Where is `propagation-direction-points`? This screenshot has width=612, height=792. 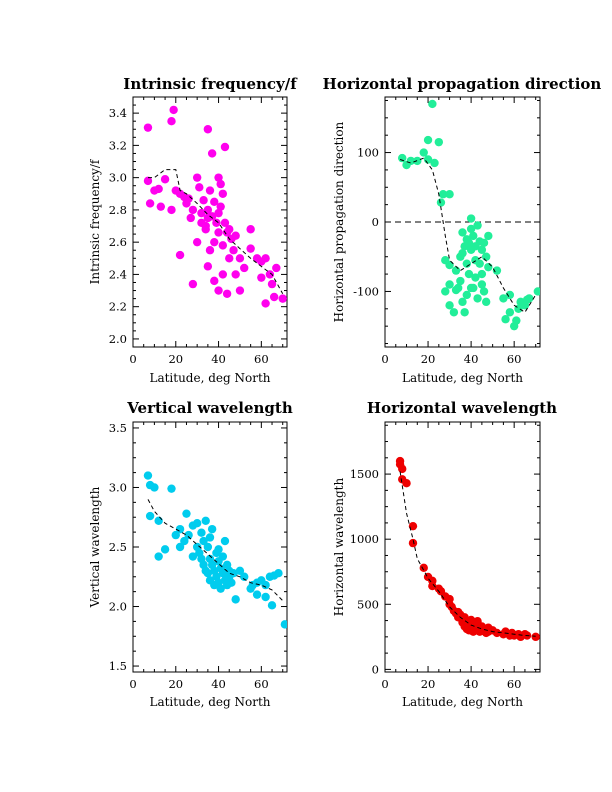
propagation-direction-points is located at coordinates (469, 215).